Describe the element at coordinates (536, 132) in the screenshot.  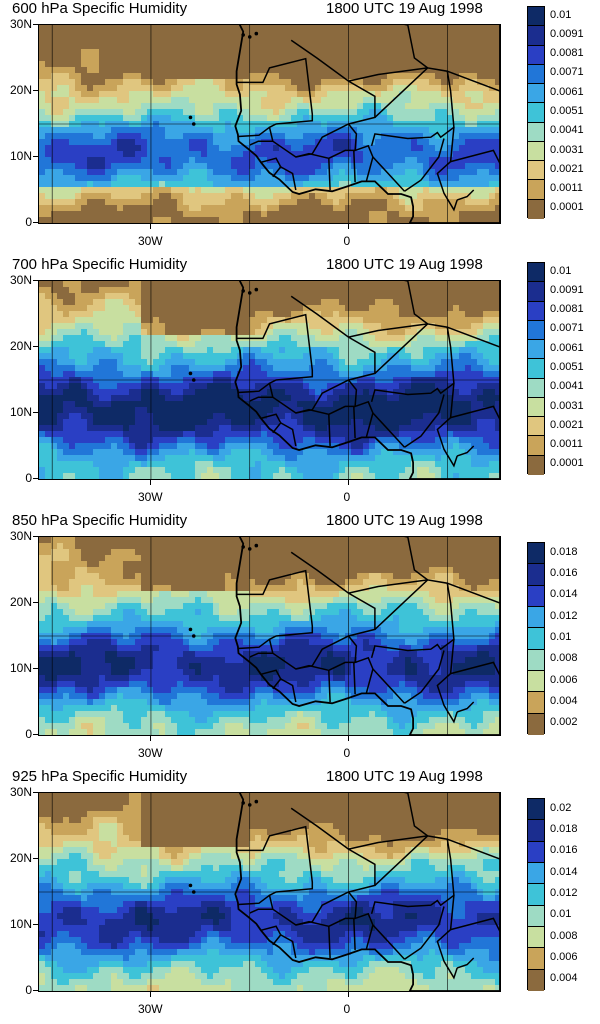
I see `colorbar-swatch` at that location.